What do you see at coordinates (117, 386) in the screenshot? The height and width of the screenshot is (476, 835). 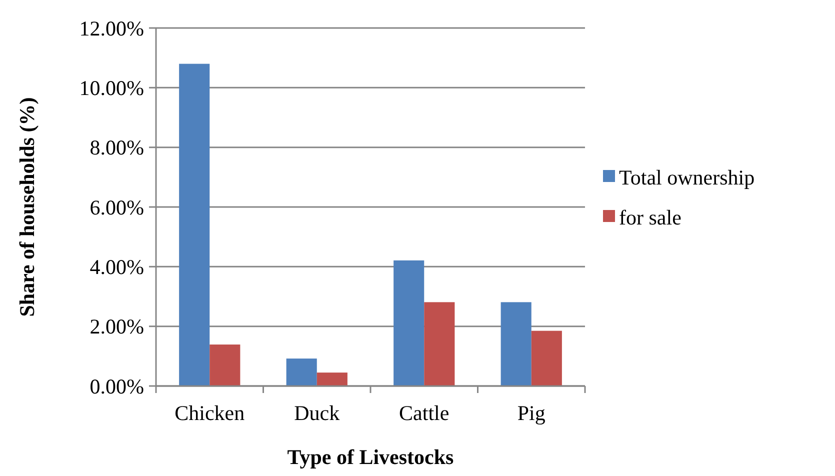 I see `y-tick-label: 0.00%` at bounding box center [117, 386].